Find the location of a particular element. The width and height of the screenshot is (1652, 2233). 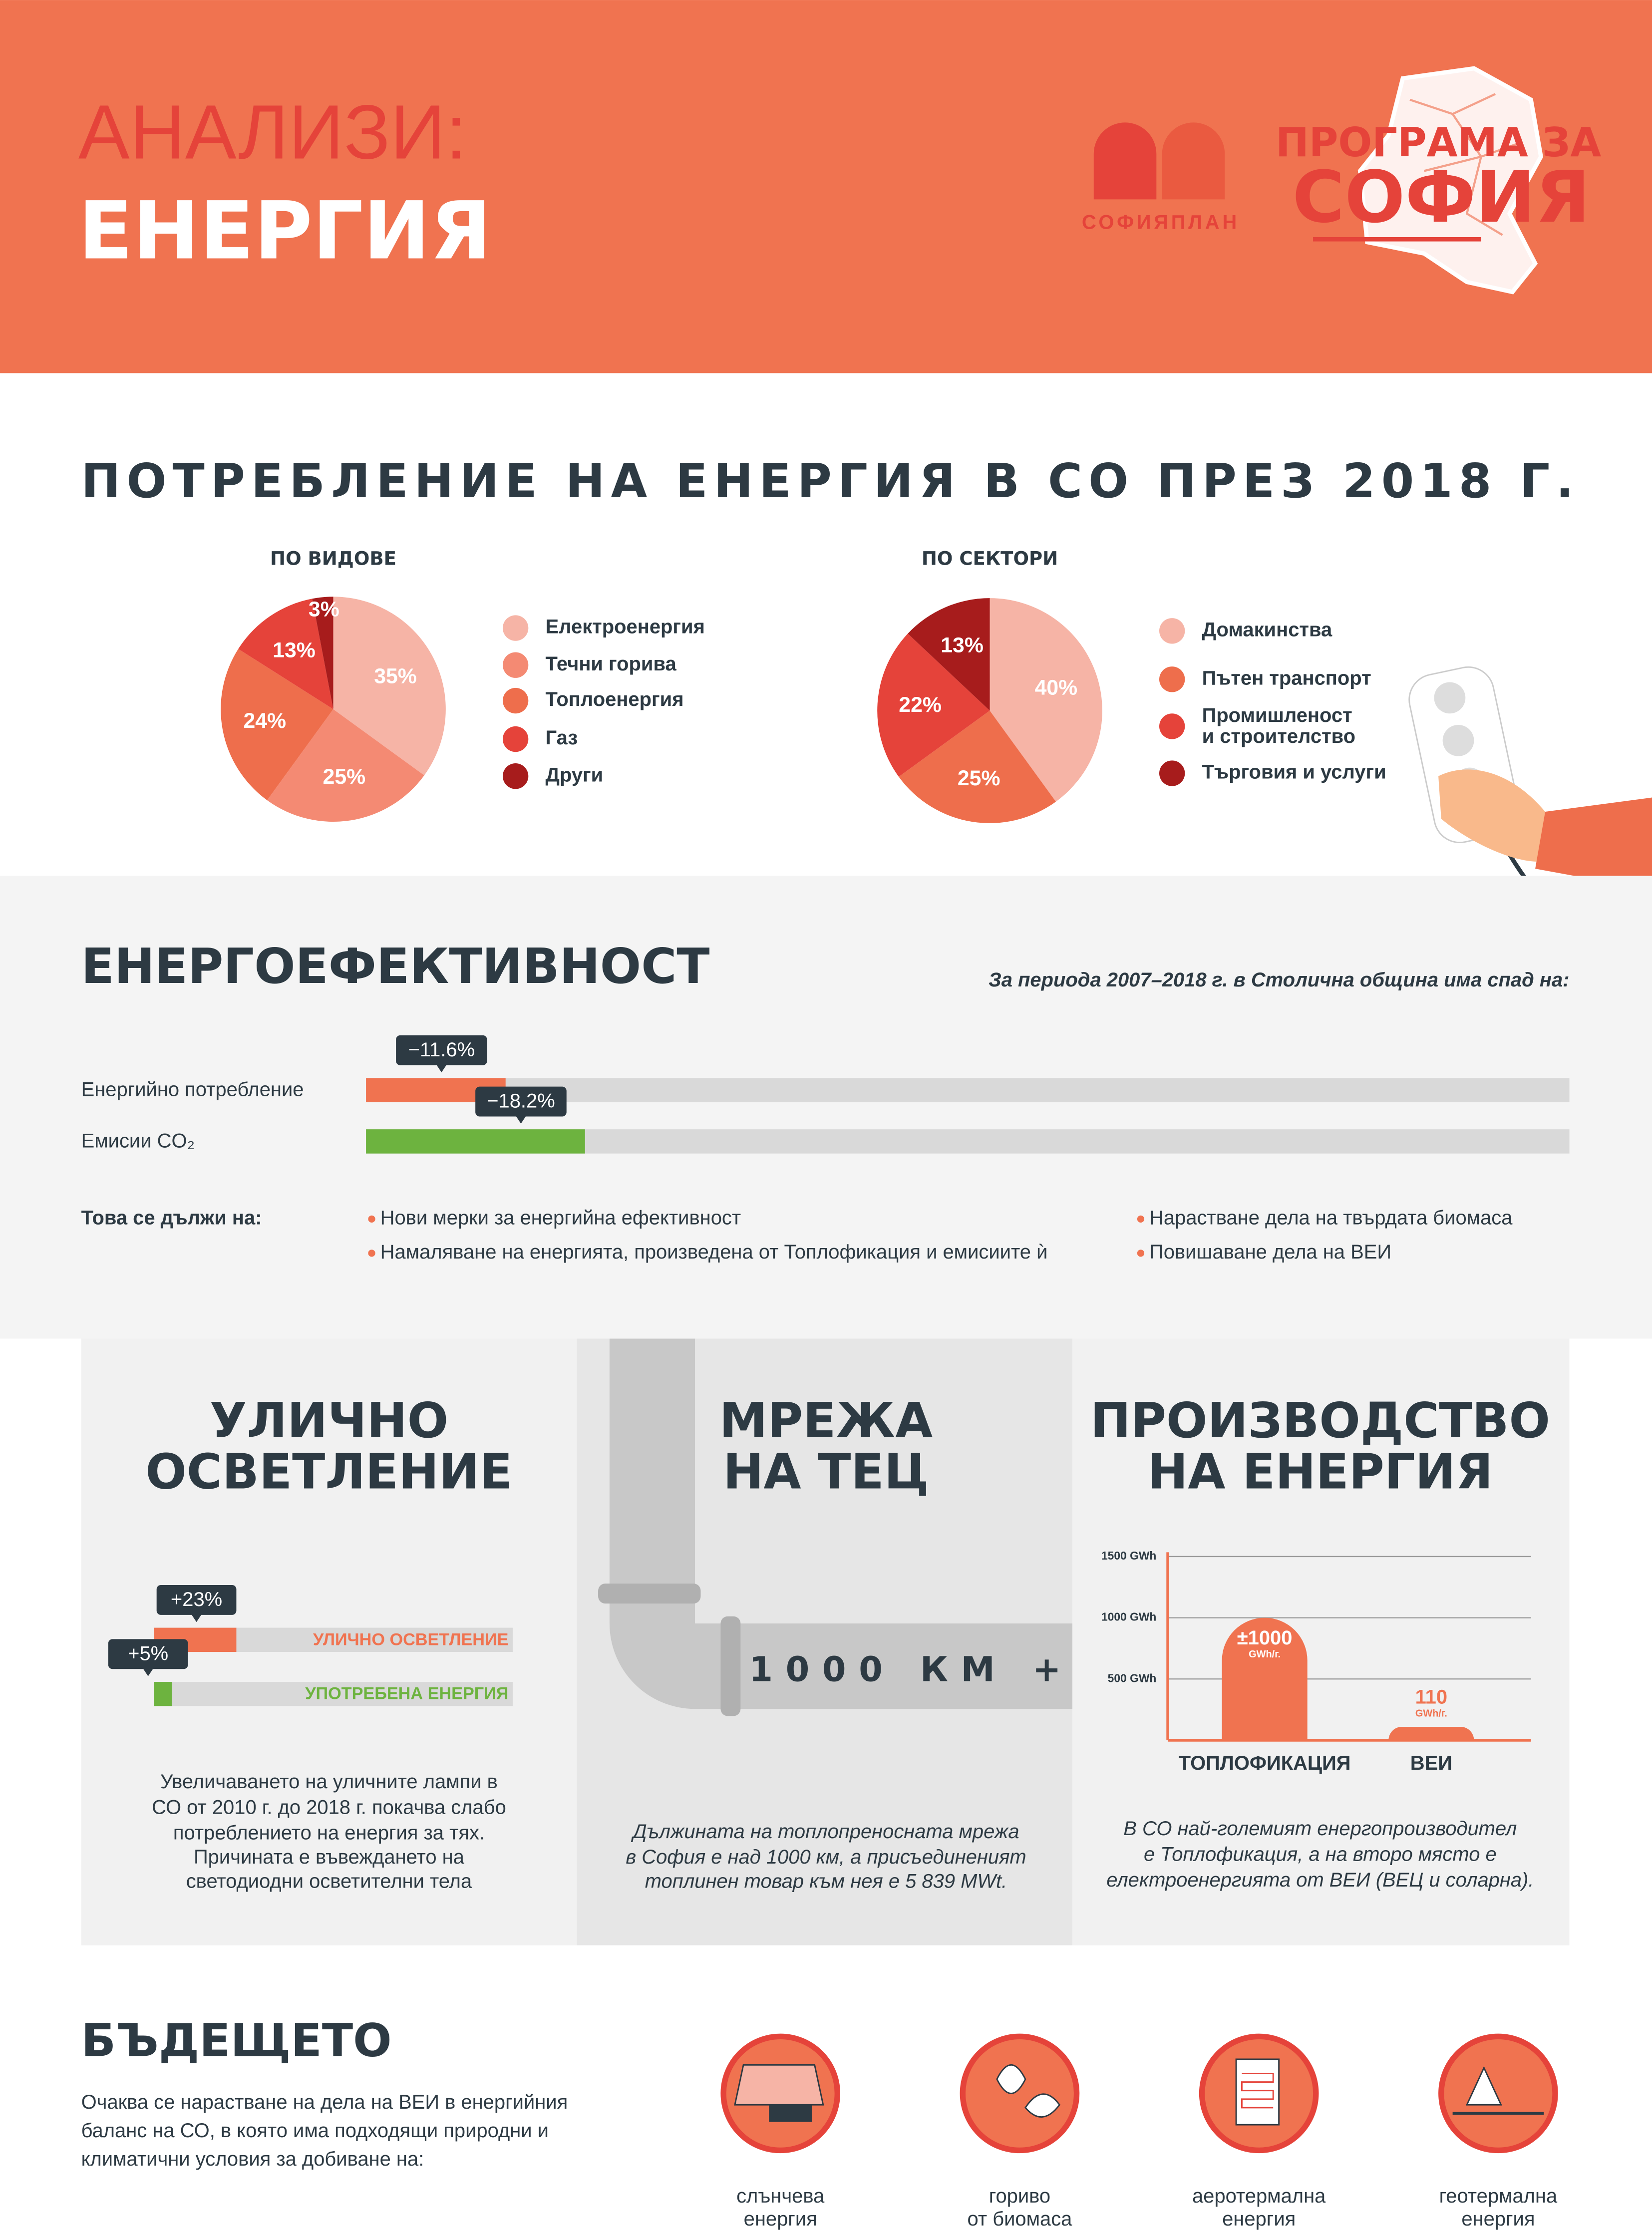

reason: Повишаване дела на ВЕИ is located at coordinates (1270, 1252).